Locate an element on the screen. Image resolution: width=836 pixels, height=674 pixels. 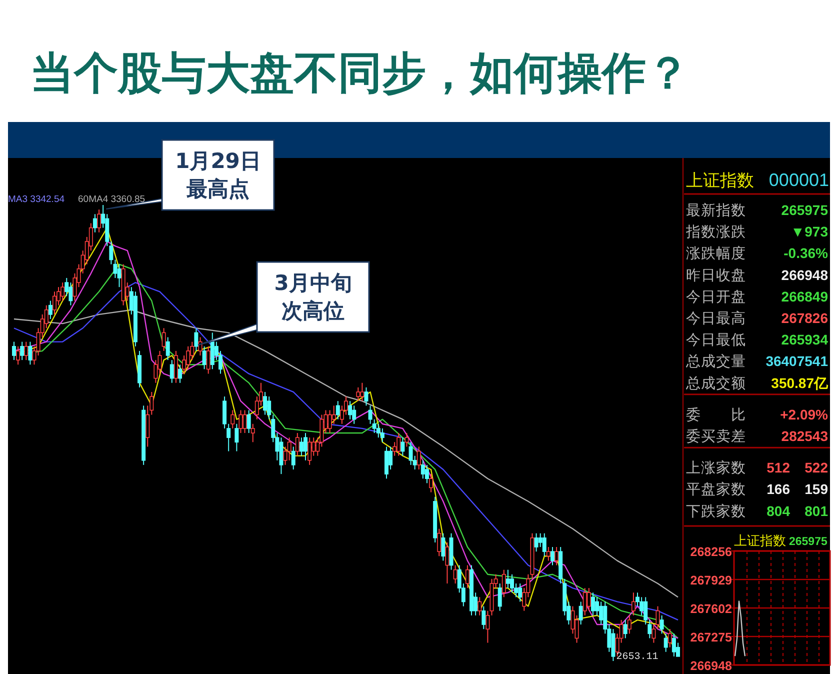
annotation: 次高位 is located at coordinates (313, 311).